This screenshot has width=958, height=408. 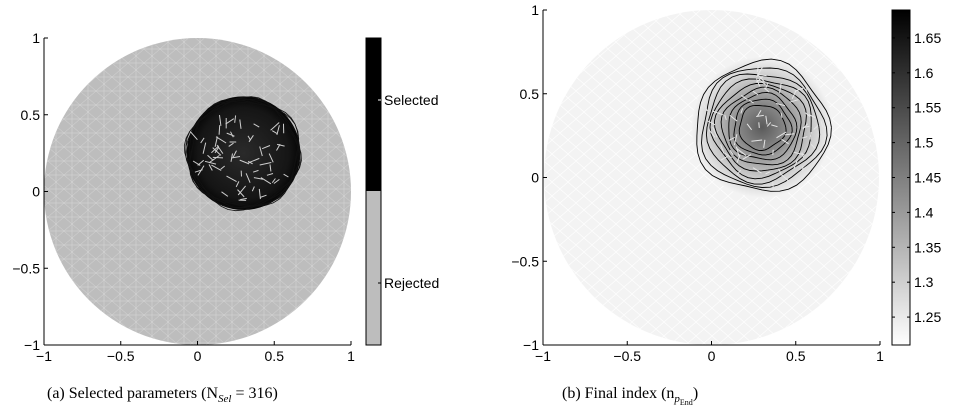 I want to click on panel-b-x-ticks: −1 −0.5 0 0.5 1, so click(x=709, y=352).